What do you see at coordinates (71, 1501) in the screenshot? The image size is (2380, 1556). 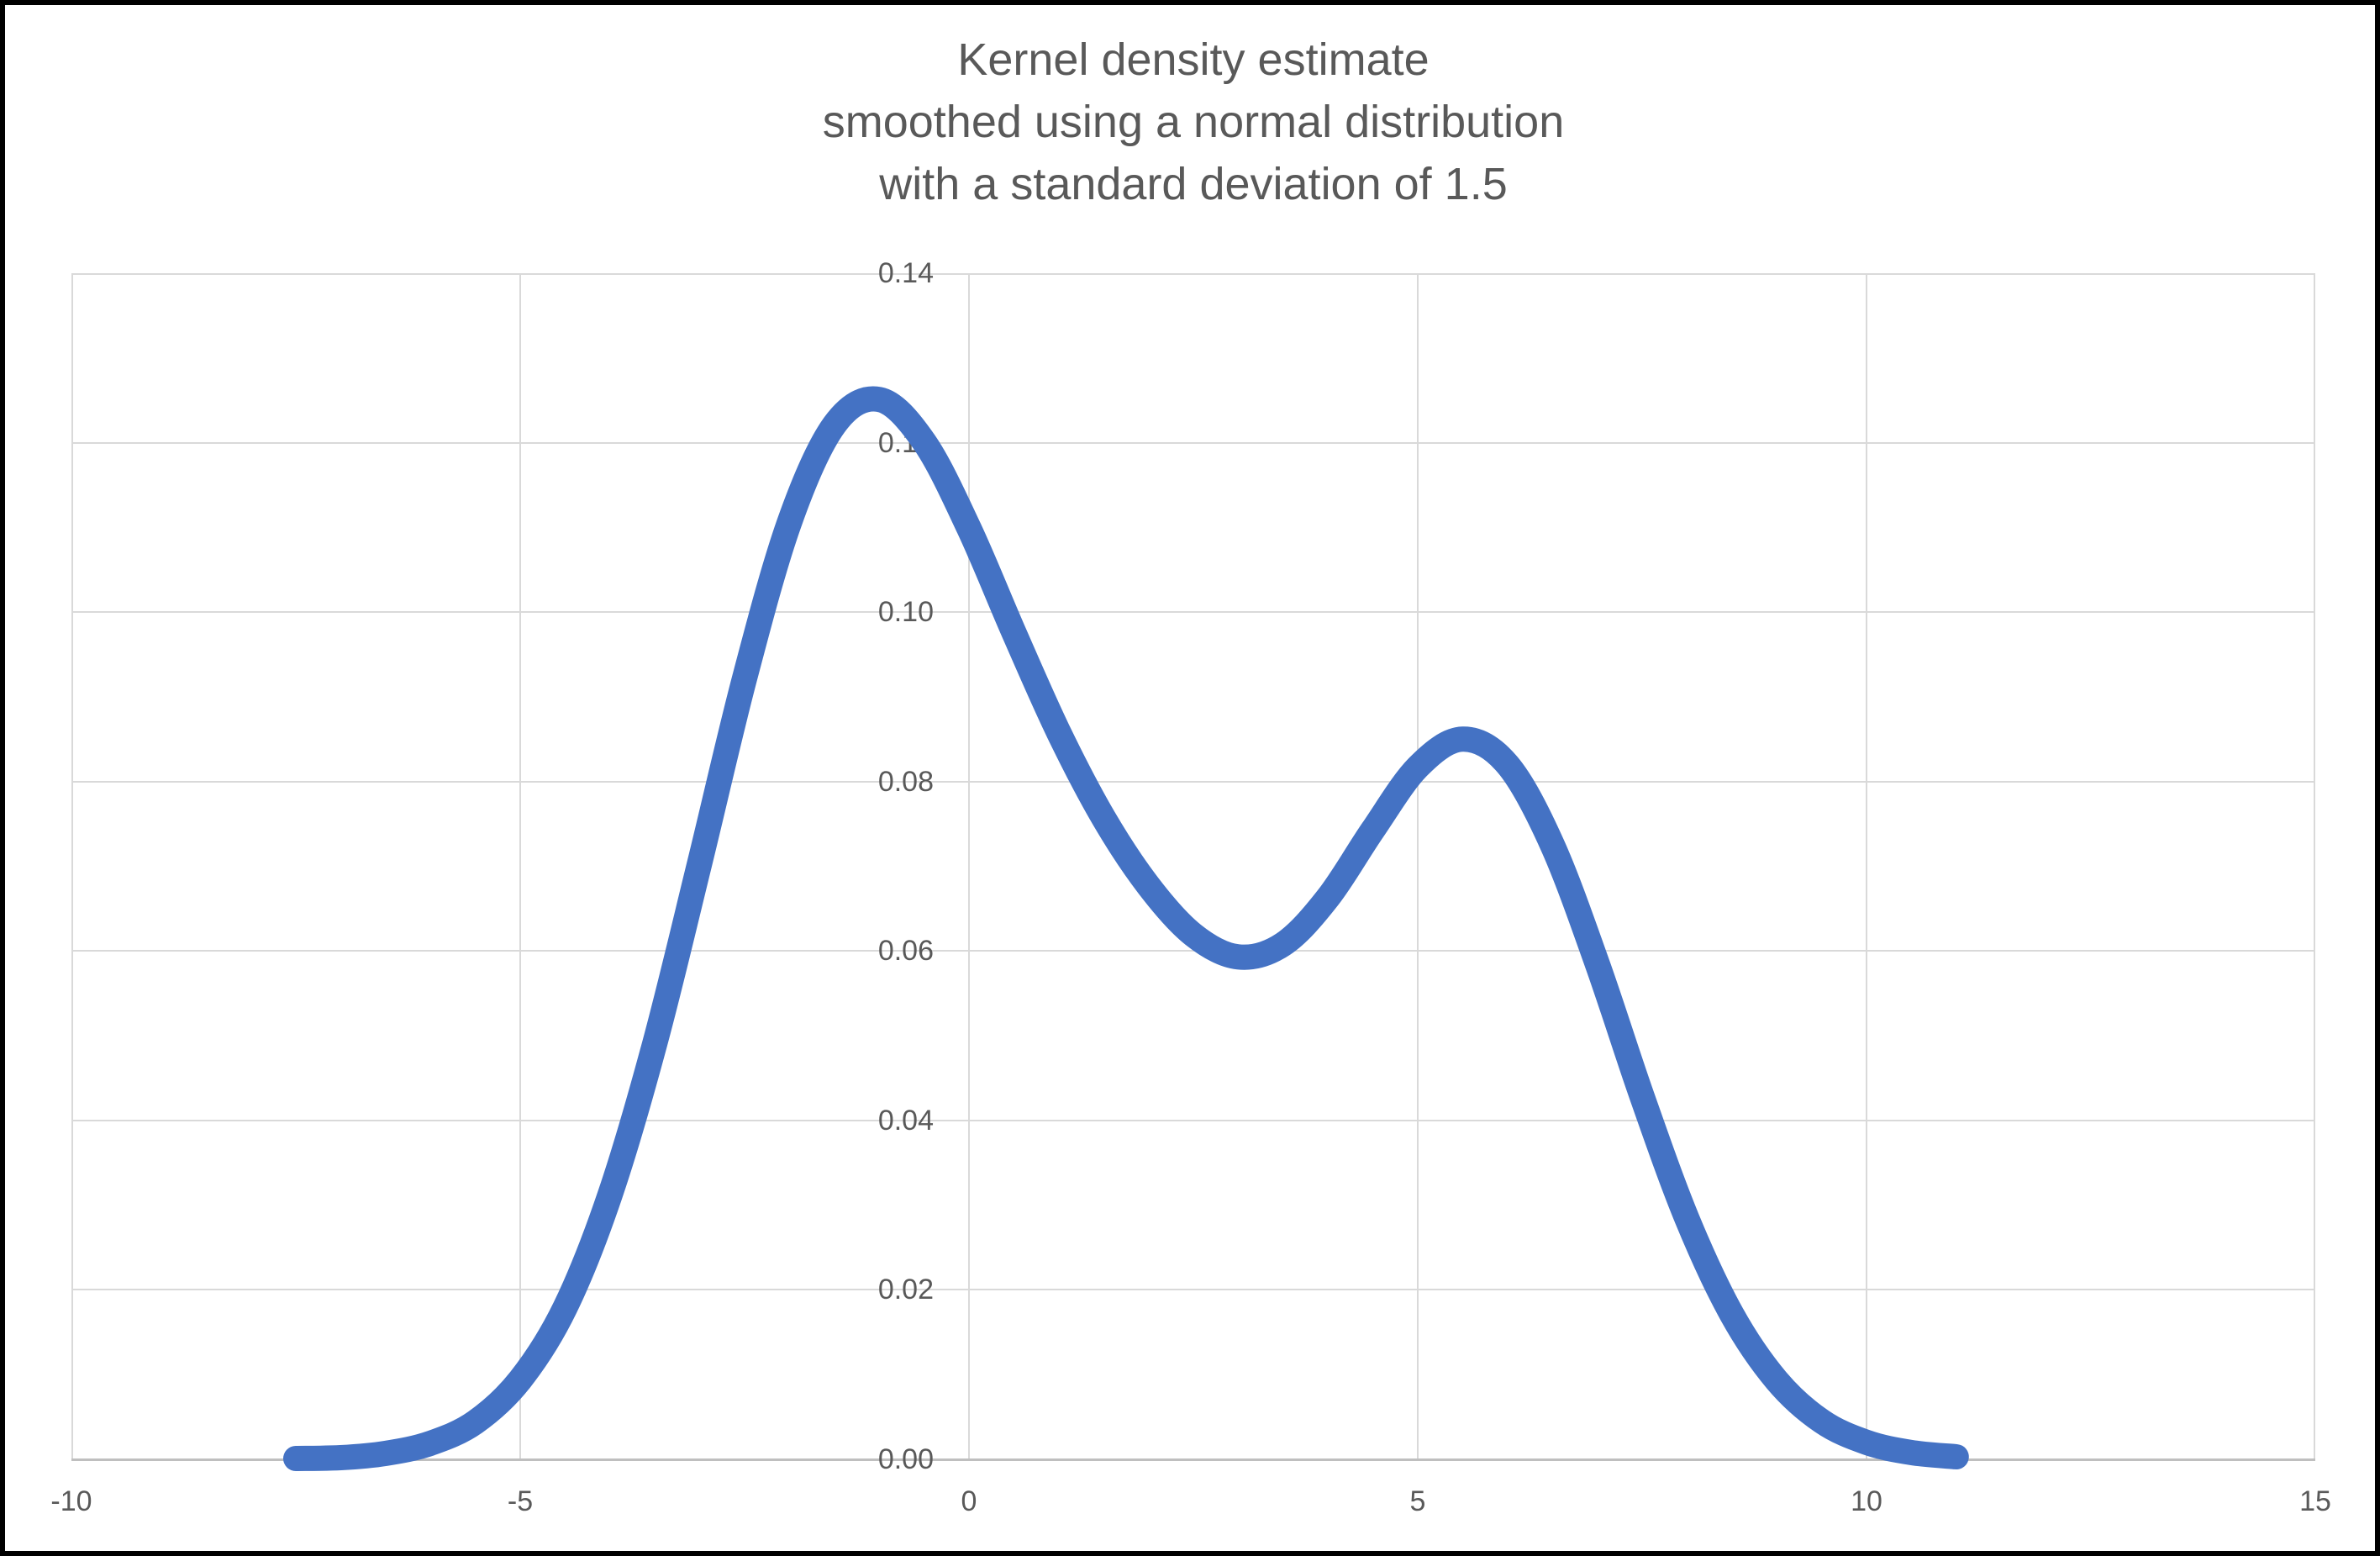 I see `x-tick-label: -10` at bounding box center [71, 1501].